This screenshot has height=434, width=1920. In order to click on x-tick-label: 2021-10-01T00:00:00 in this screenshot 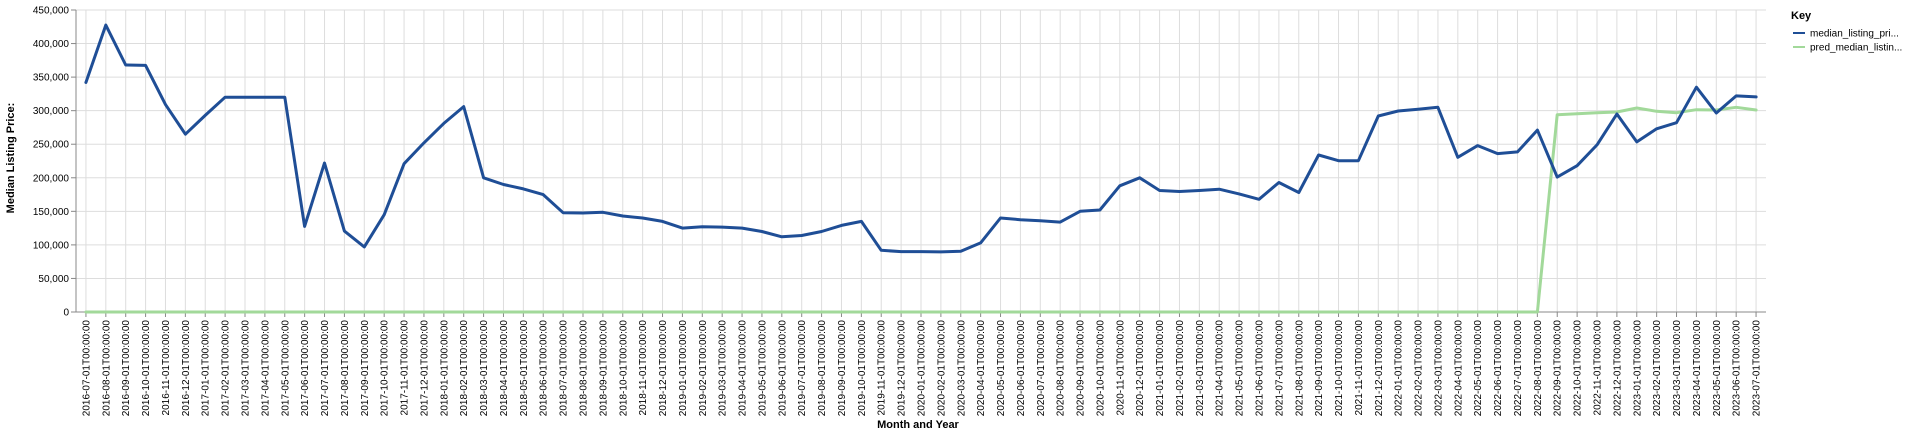, I will do `click(1339, 368)`.